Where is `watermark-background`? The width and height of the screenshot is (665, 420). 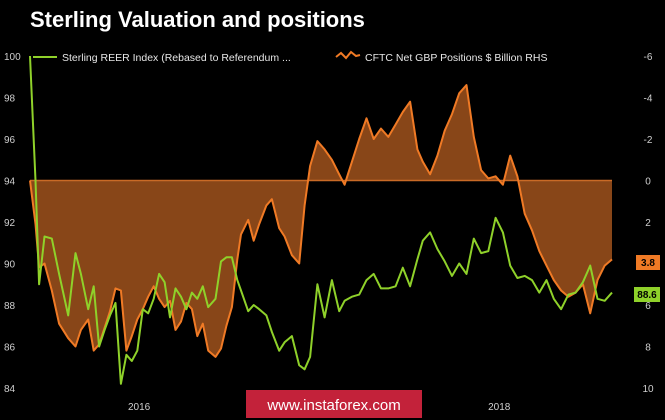 watermark-background is located at coordinates (334, 404).